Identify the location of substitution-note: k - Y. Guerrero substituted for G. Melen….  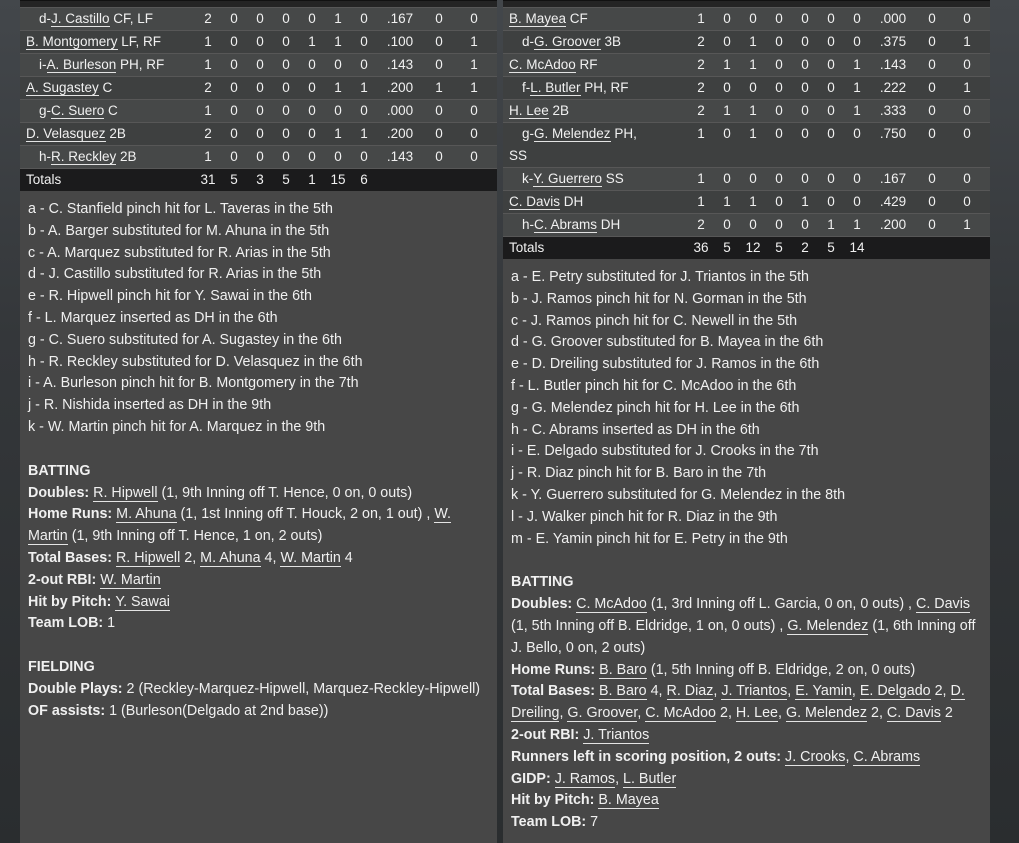
(678, 494).